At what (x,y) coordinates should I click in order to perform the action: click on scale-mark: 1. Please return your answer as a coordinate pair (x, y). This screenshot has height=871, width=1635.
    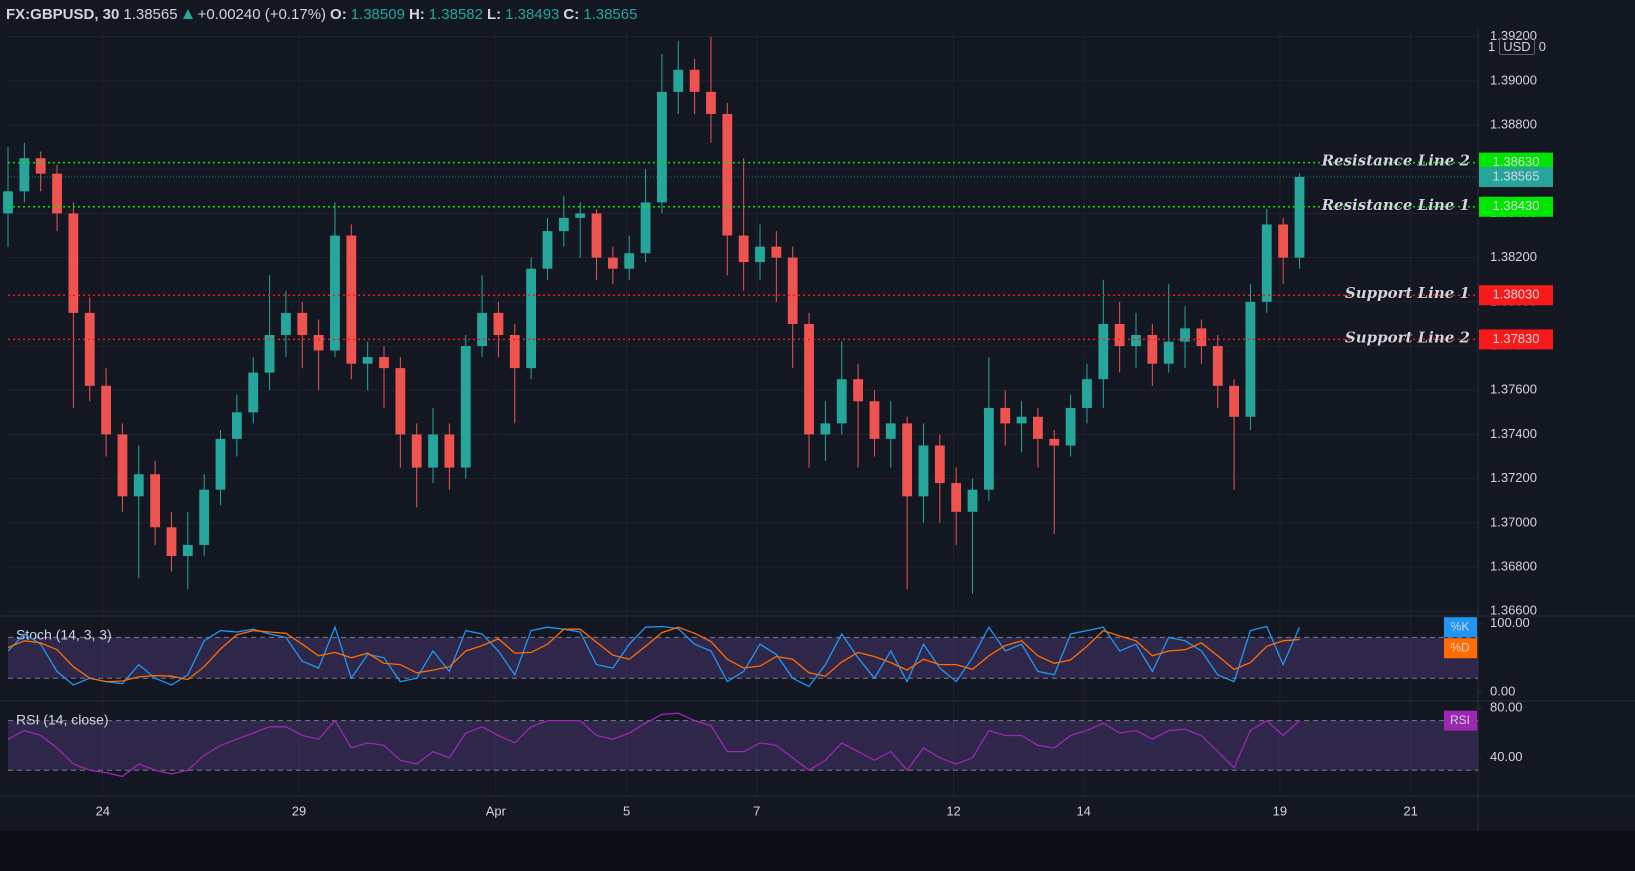
    Looking at the image, I should click on (1492, 46).